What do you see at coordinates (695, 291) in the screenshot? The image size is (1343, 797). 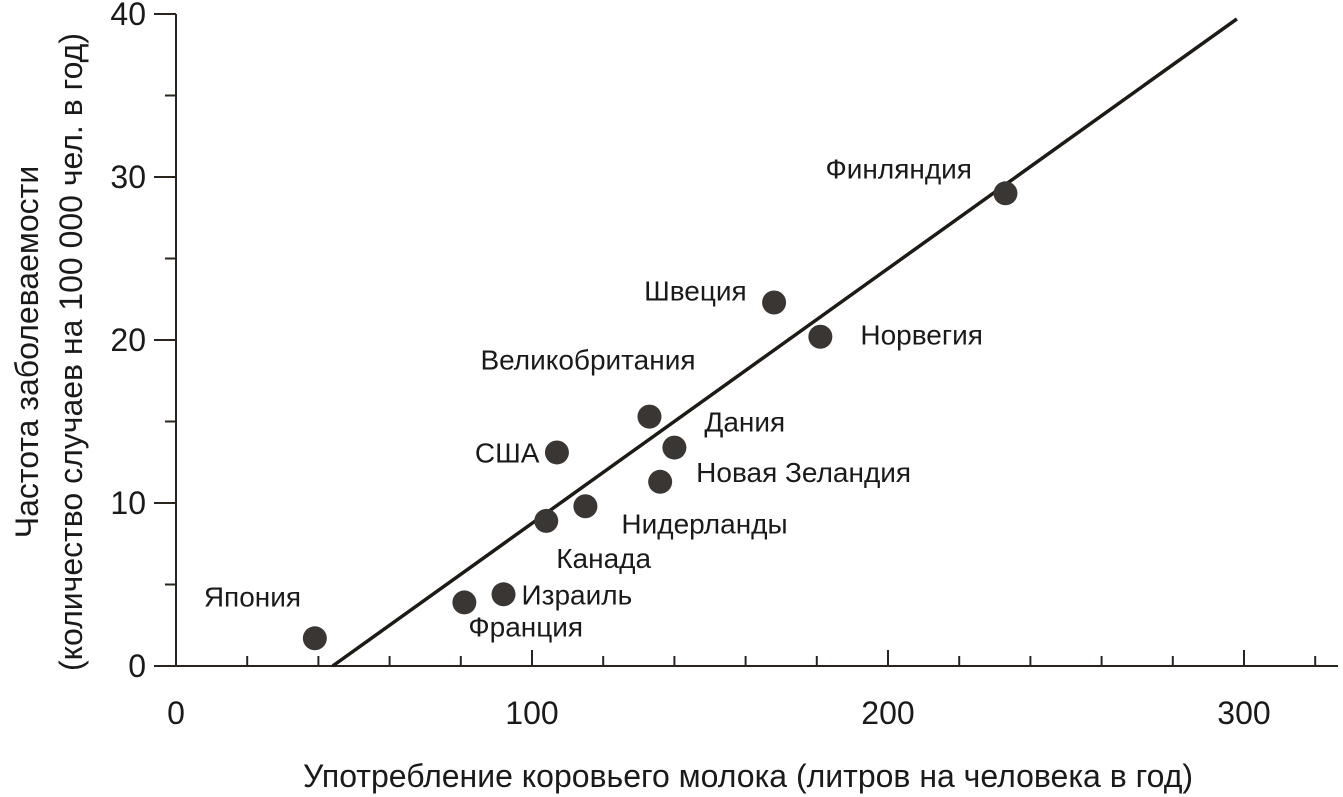 I see `data-point-label: Швеция` at bounding box center [695, 291].